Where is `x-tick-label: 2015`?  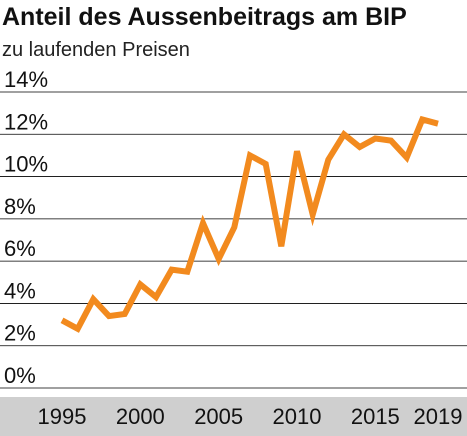
x-tick-label: 2015 is located at coordinates (375, 416).